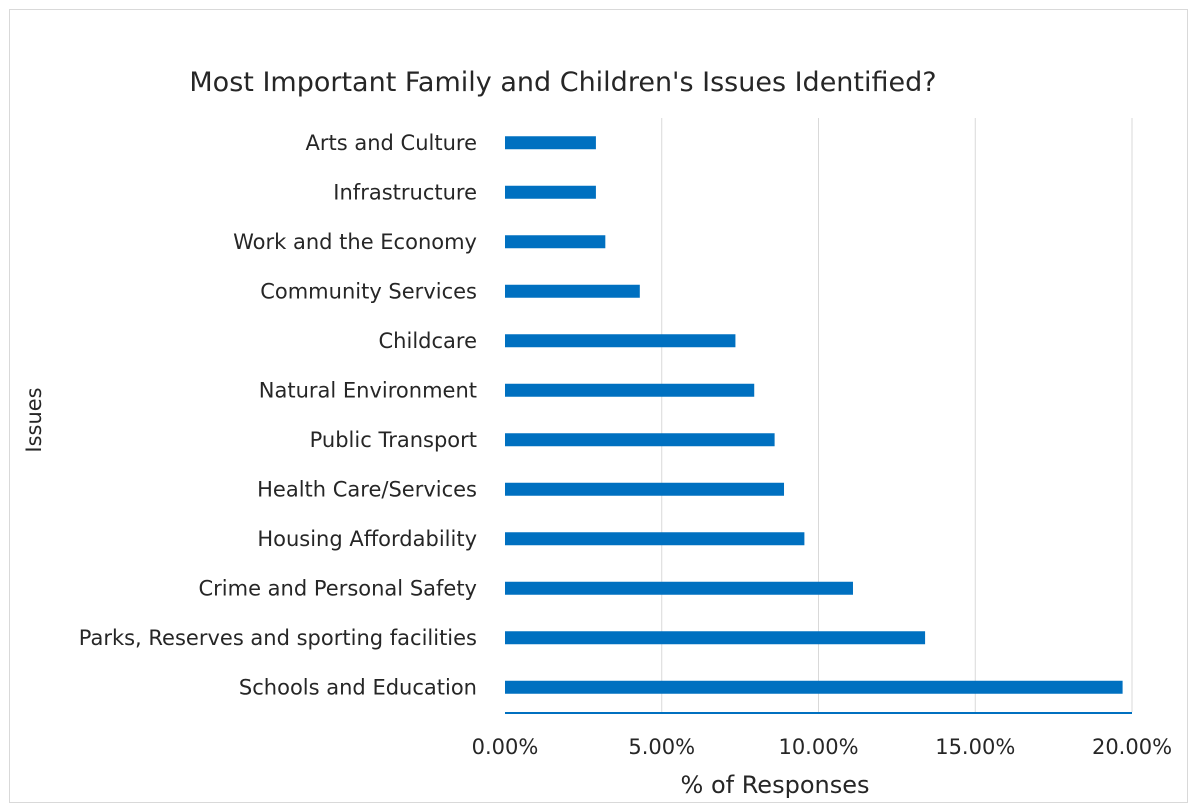 The image size is (1190, 805). Describe the element at coordinates (358, 687) in the screenshot. I see `category-label: Schools and Education` at that location.